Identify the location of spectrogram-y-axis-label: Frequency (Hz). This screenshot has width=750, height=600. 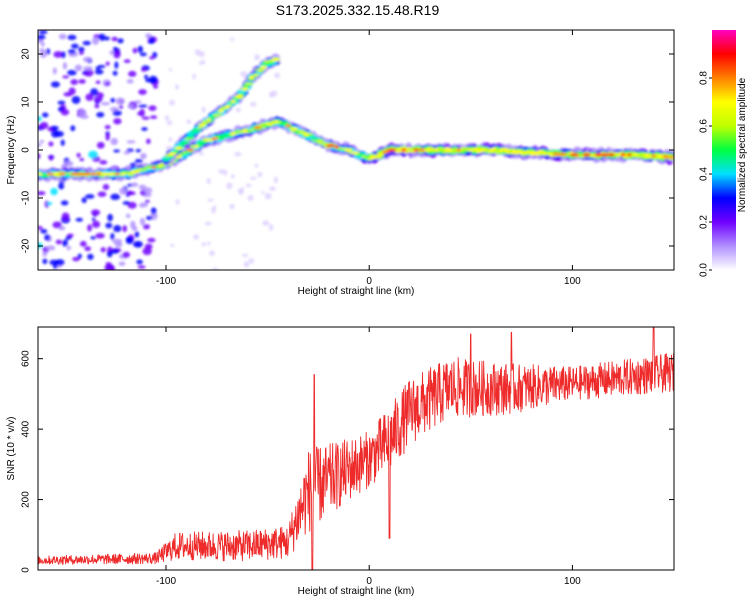
(11, 150).